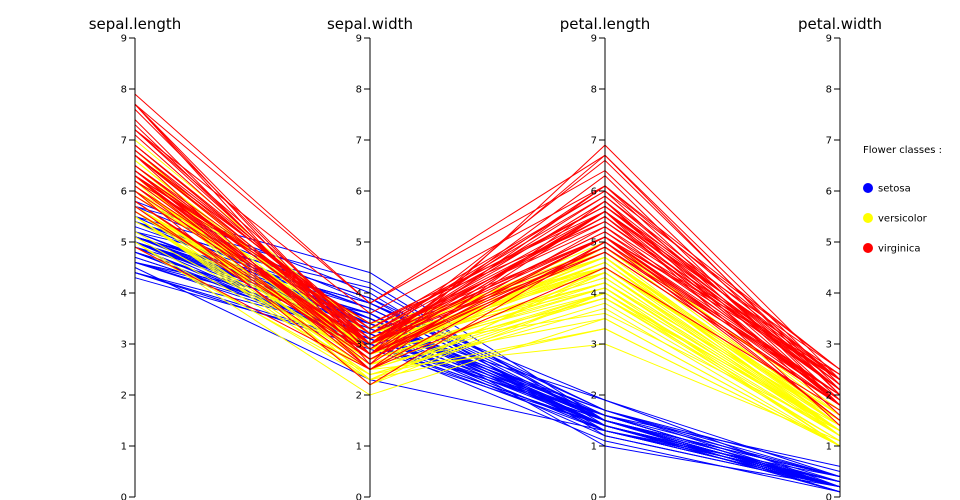 This screenshot has width=960, height=500. Describe the element at coordinates (605, 24) in the screenshot. I see `axis-title: petal.length` at that location.